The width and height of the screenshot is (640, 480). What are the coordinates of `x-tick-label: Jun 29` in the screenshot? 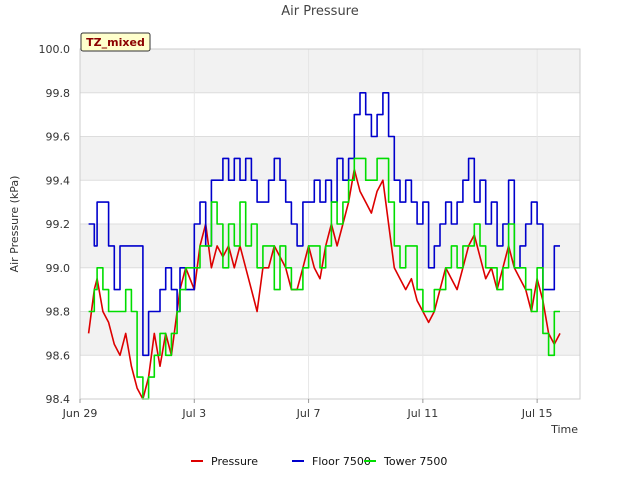 It's located at (80, 413).